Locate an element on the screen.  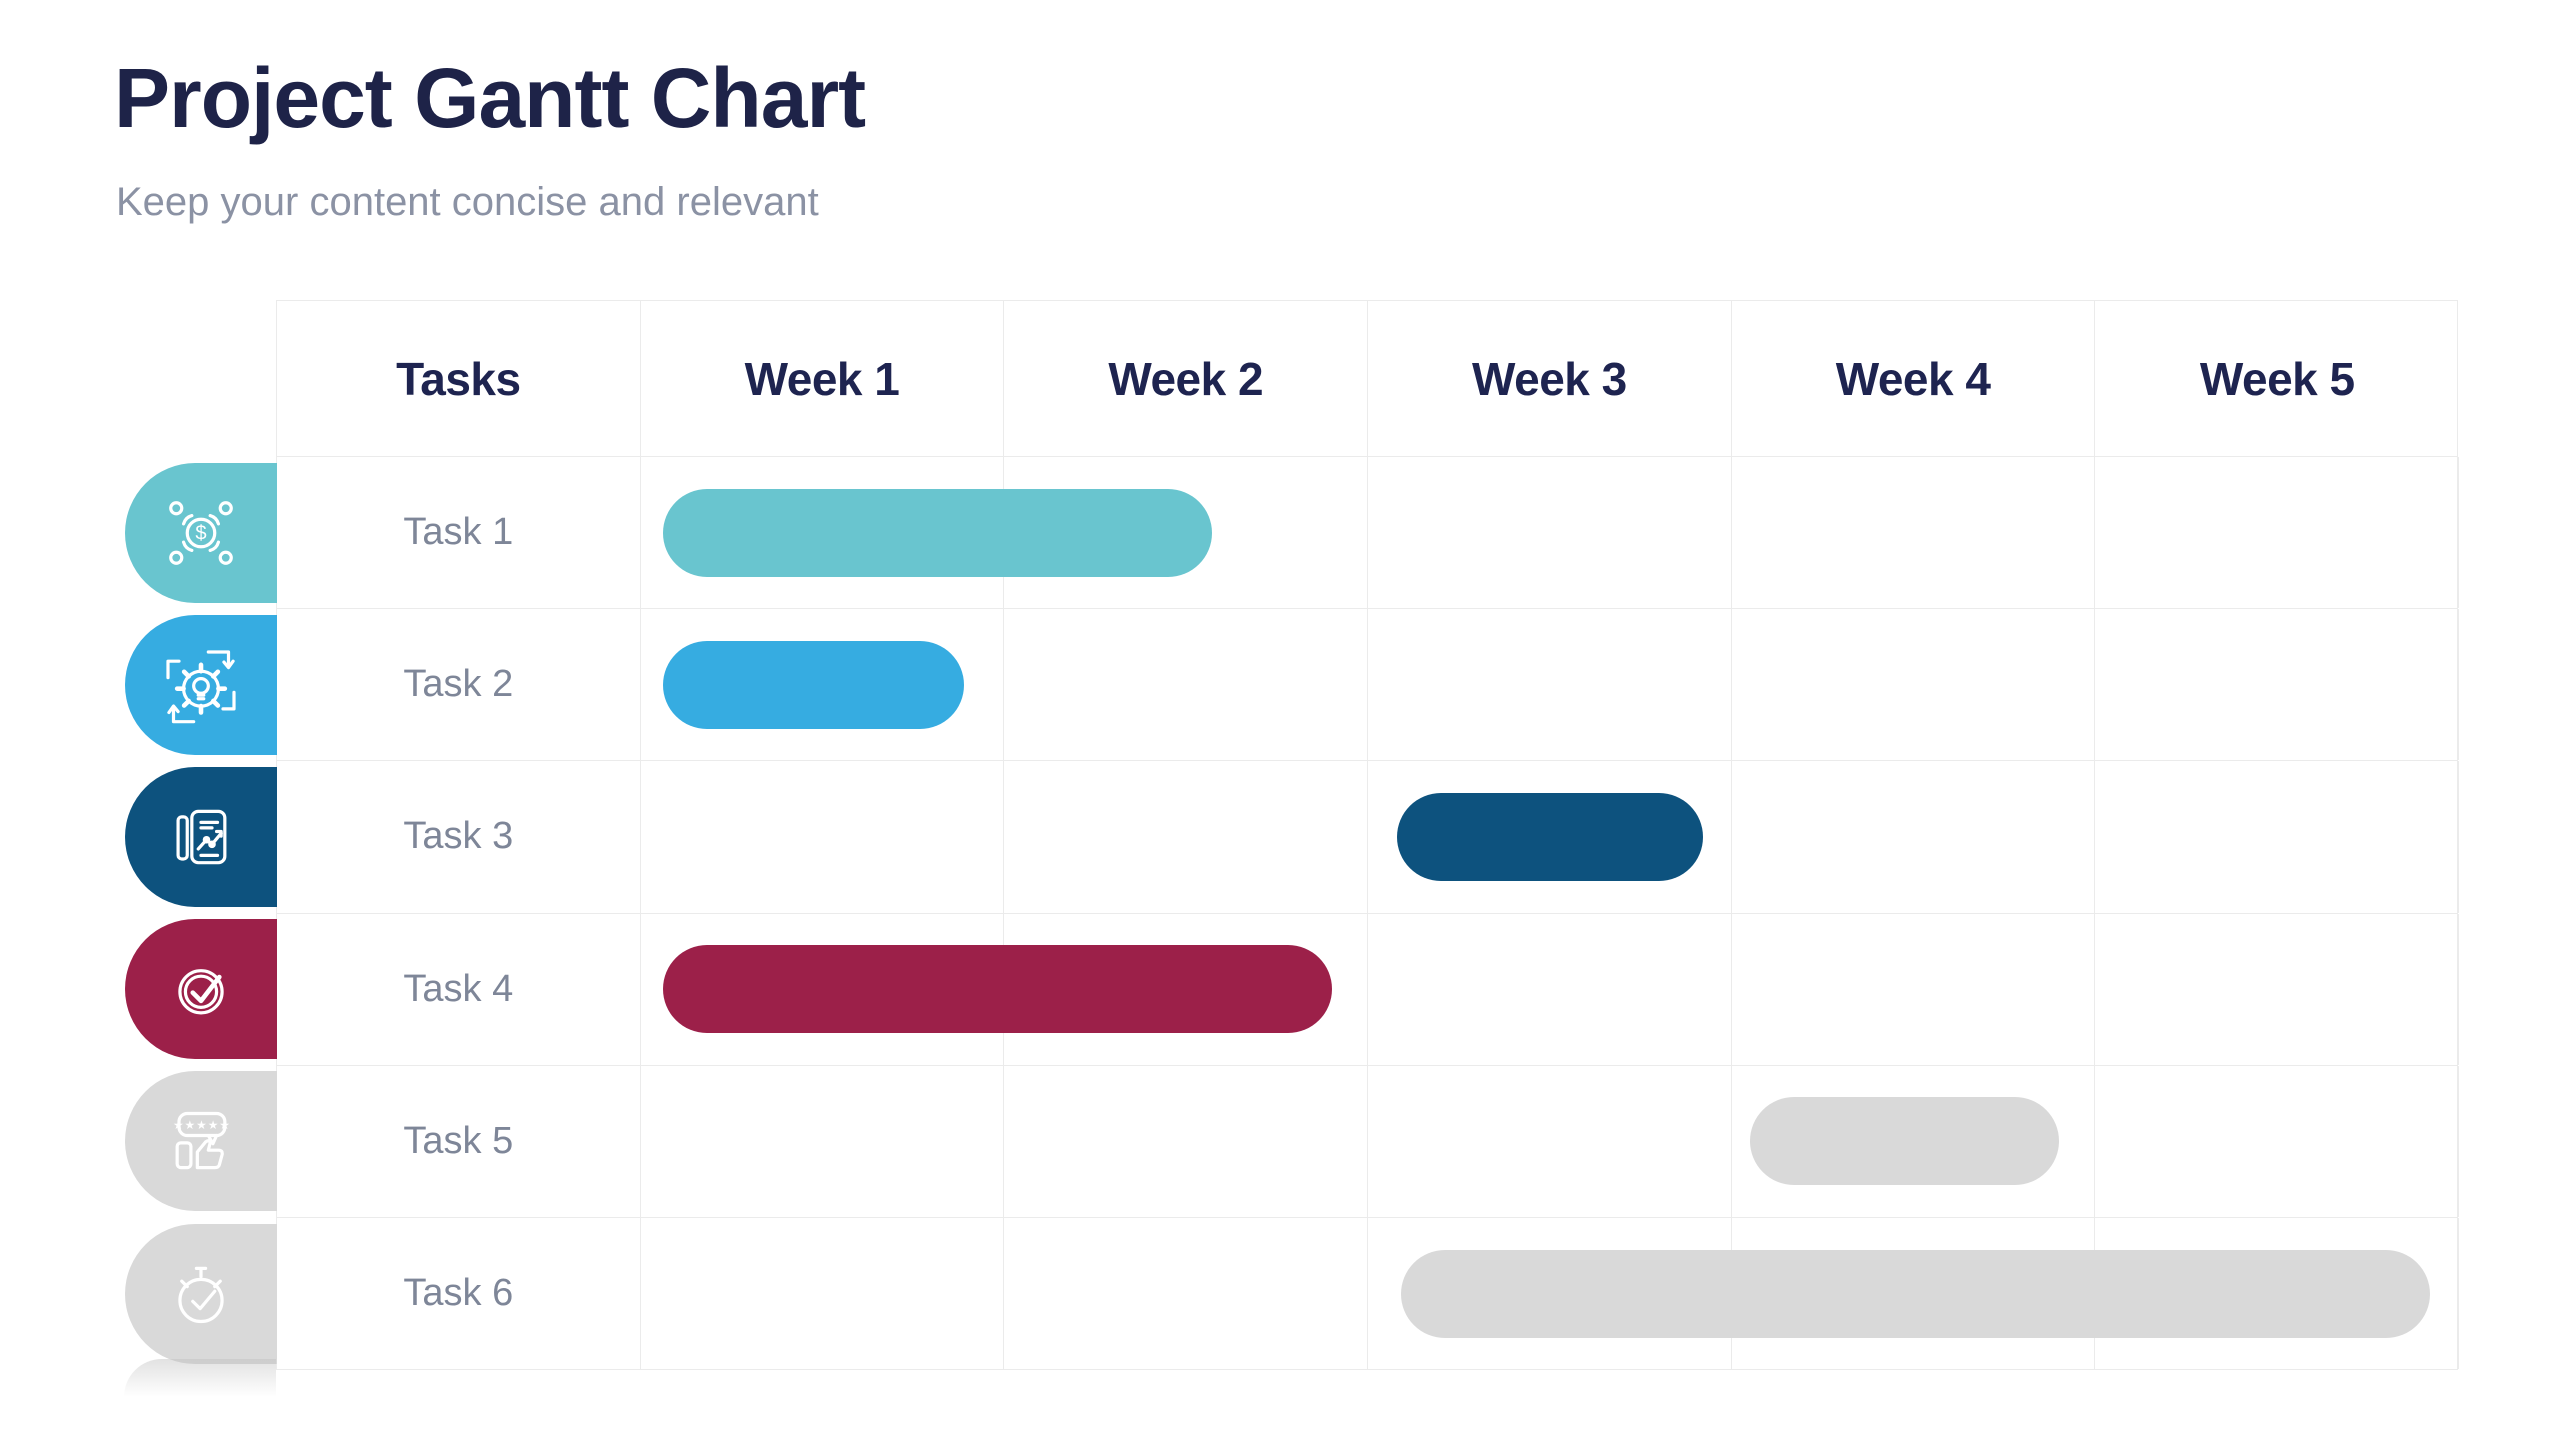
task-label: Task 5 is located at coordinates (459, 1141).